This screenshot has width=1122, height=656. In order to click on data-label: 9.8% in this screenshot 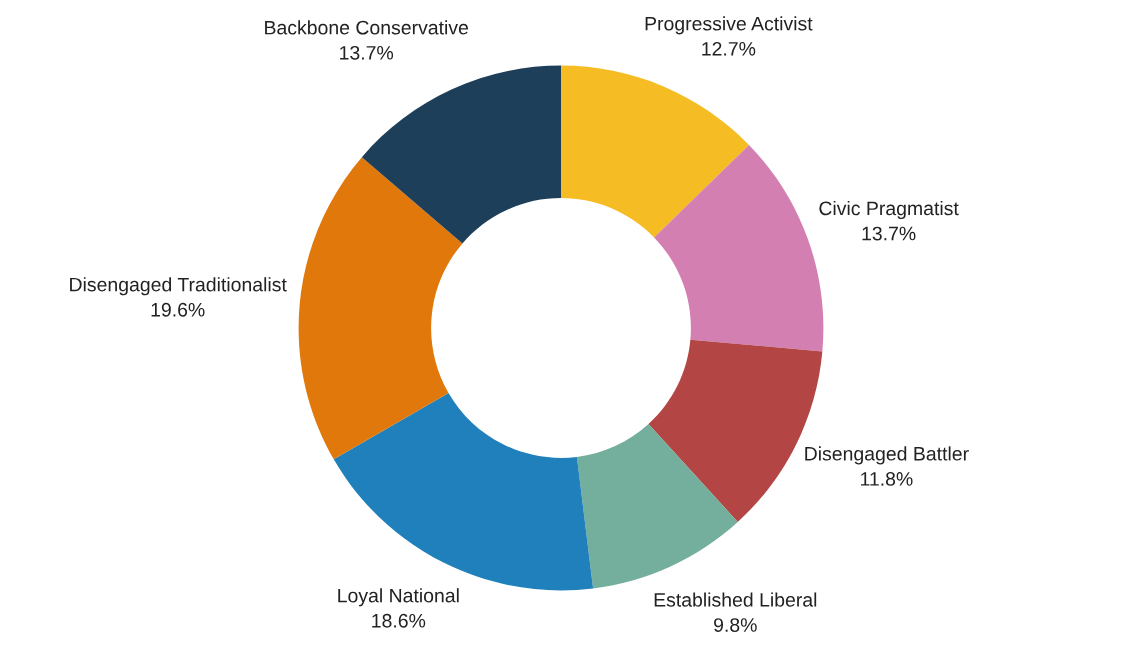, I will do `click(735, 625)`.